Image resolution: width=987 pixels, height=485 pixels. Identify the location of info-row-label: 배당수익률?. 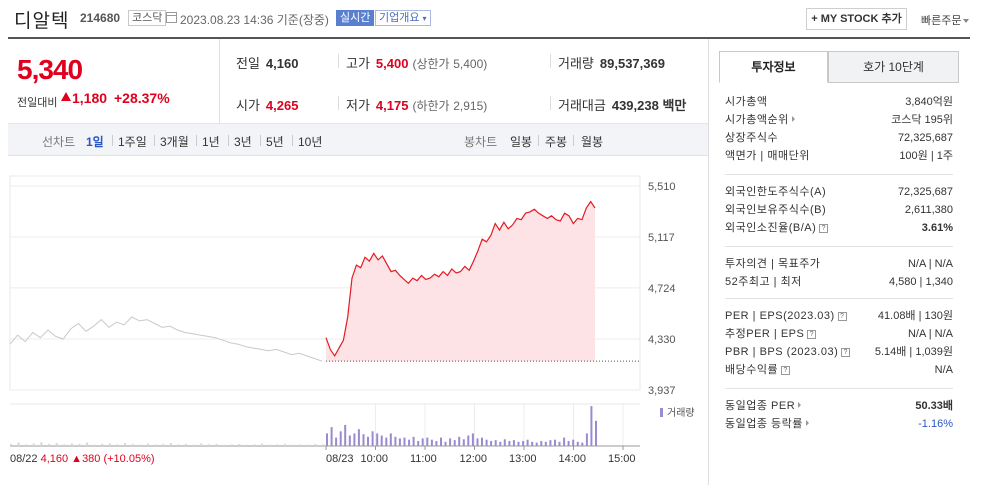
(758, 370).